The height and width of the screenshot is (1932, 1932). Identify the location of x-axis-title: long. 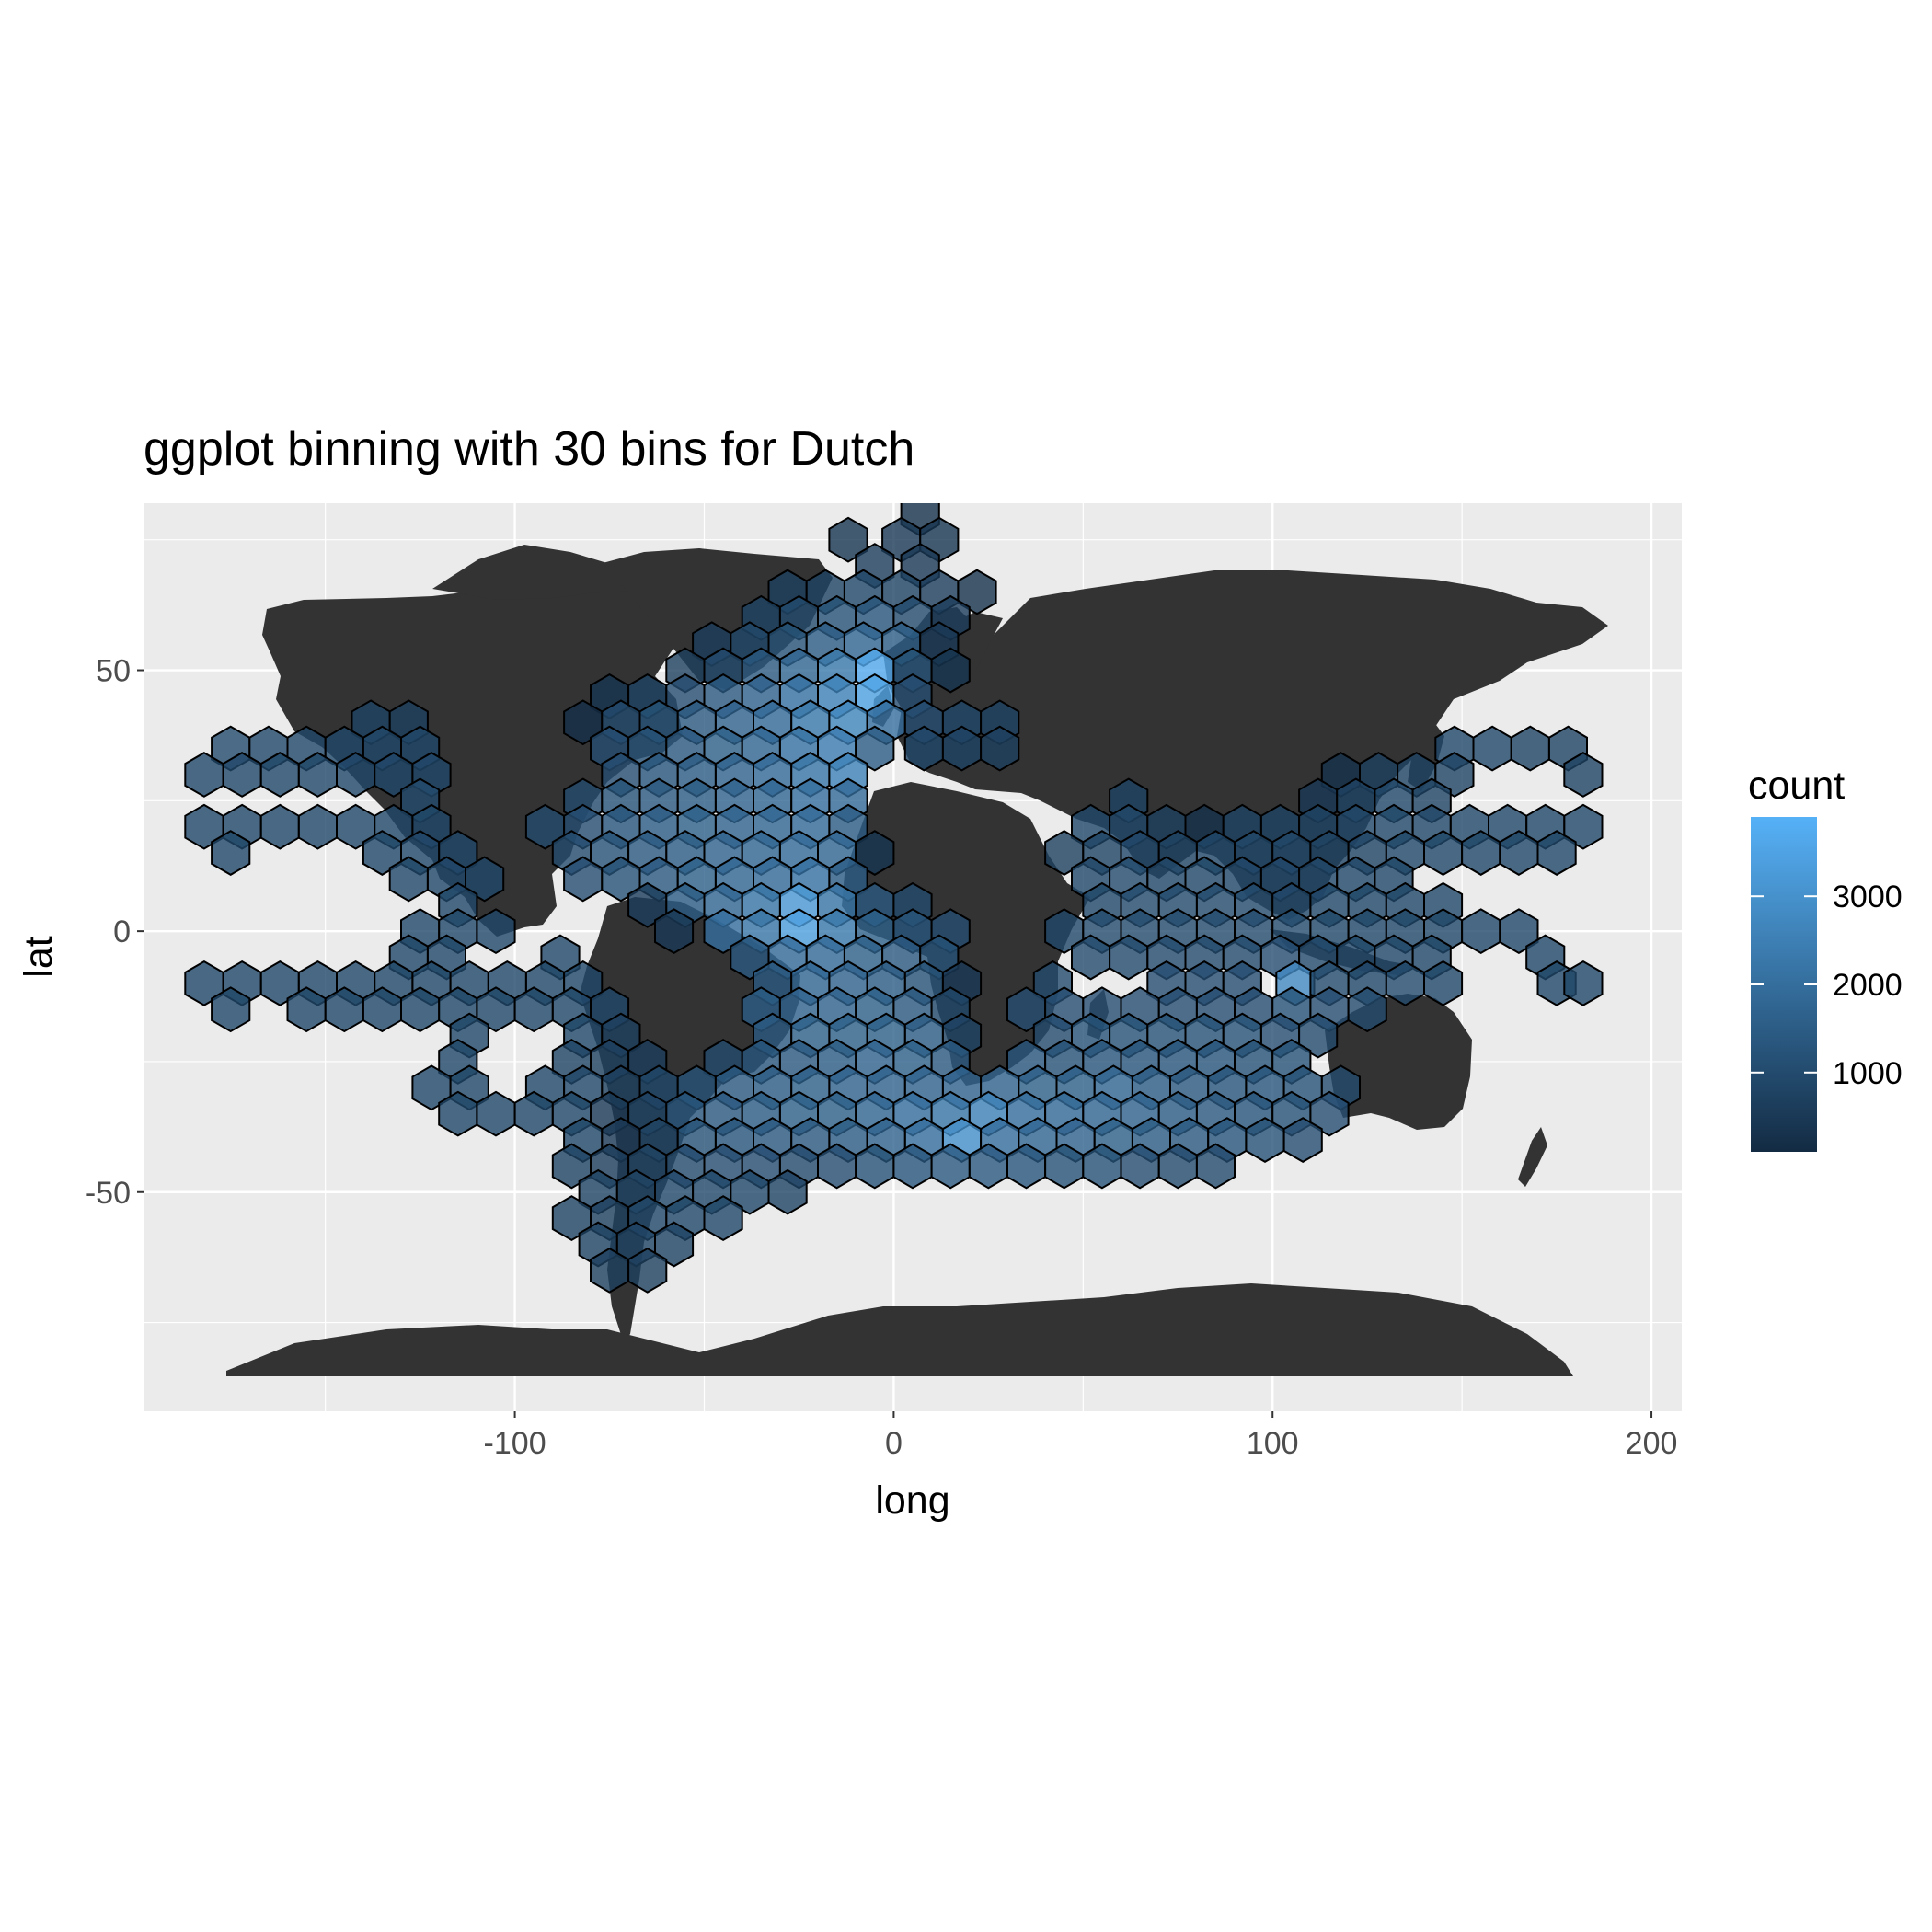
(912, 1500).